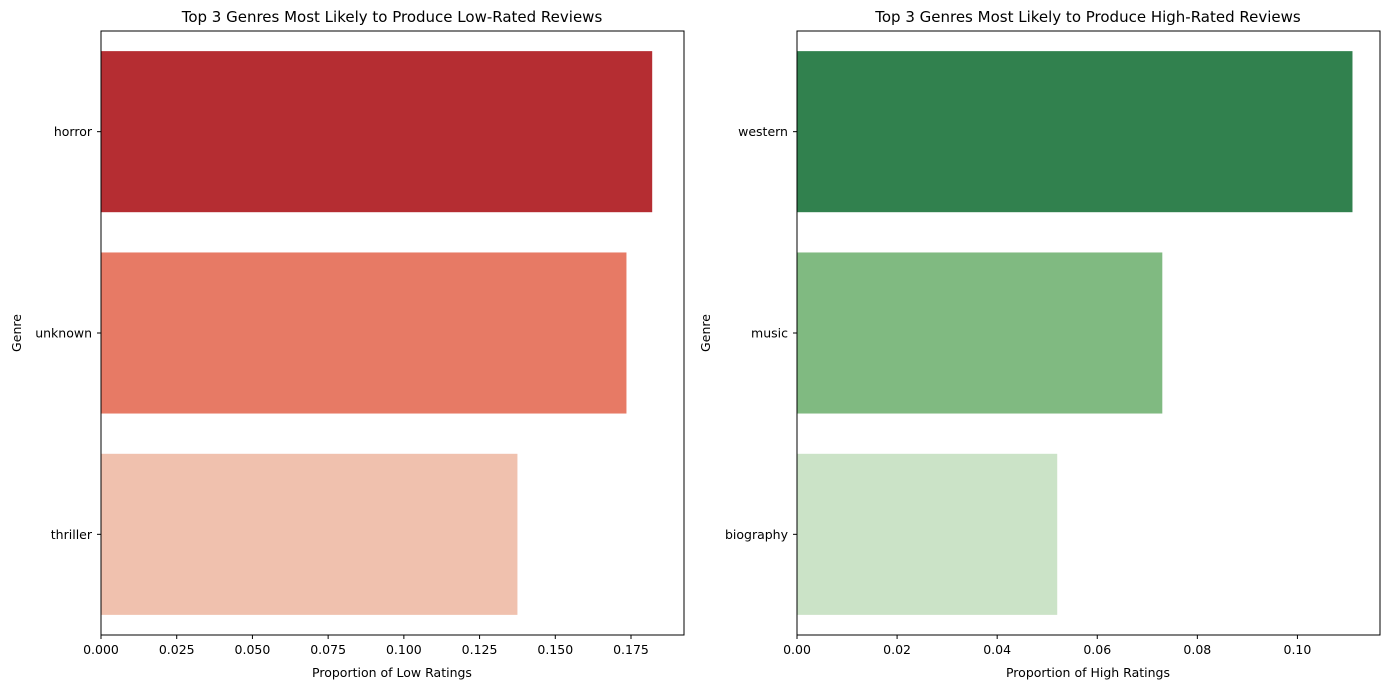 This screenshot has width=1390, height=690. What do you see at coordinates (1088, 672) in the screenshot?
I see `x-axis-label: Proportion of High Ratings` at bounding box center [1088, 672].